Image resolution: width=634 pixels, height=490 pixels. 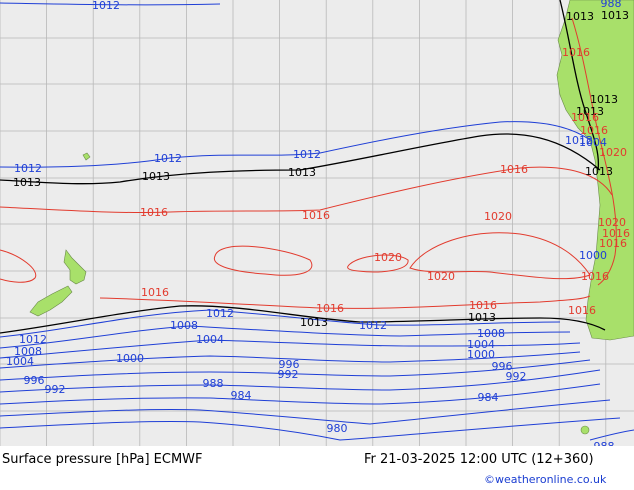 What do you see at coordinates (102, 459) in the screenshot?
I see `map-title: Surface pressure [hPa] ECMWF` at bounding box center [102, 459].